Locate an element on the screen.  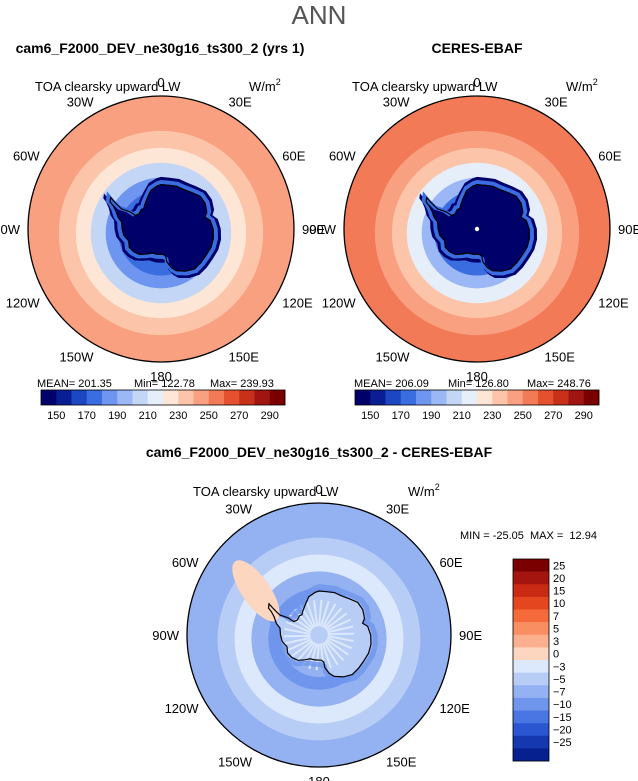
panel-model-min: Min= 122.78 is located at coordinates (164, 384).